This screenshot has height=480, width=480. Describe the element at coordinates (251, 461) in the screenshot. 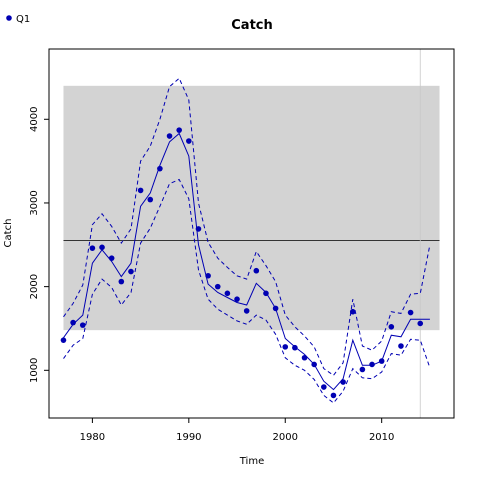

I see `x-axis-title: Time` at that location.